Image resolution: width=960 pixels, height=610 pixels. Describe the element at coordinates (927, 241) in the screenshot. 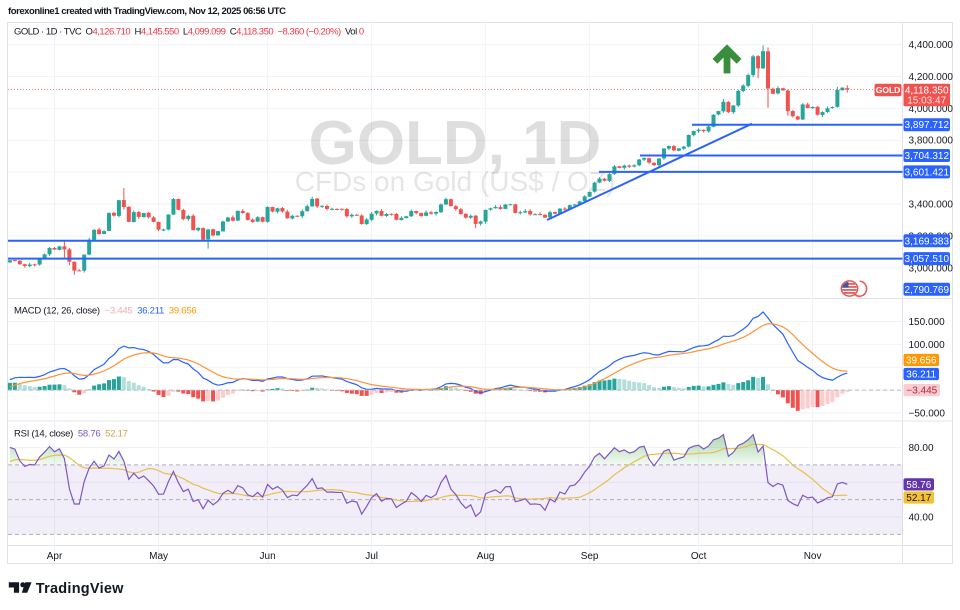

I see `svg-text: 3,169.383` at that location.